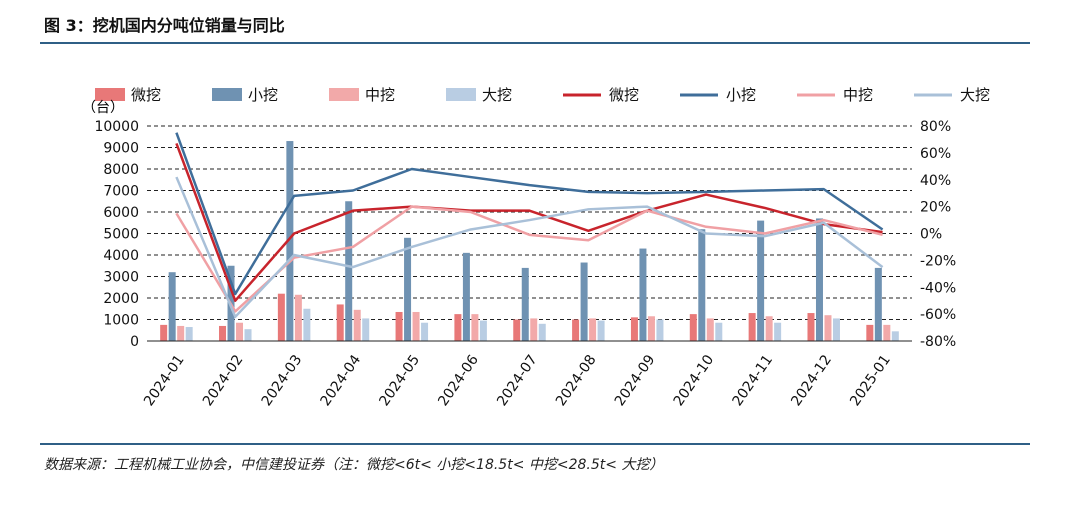 The width and height of the screenshot is (1080, 510). What do you see at coordinates (938, 261) in the screenshot?
I see `y-right-tick-label: -20%` at bounding box center [938, 261].